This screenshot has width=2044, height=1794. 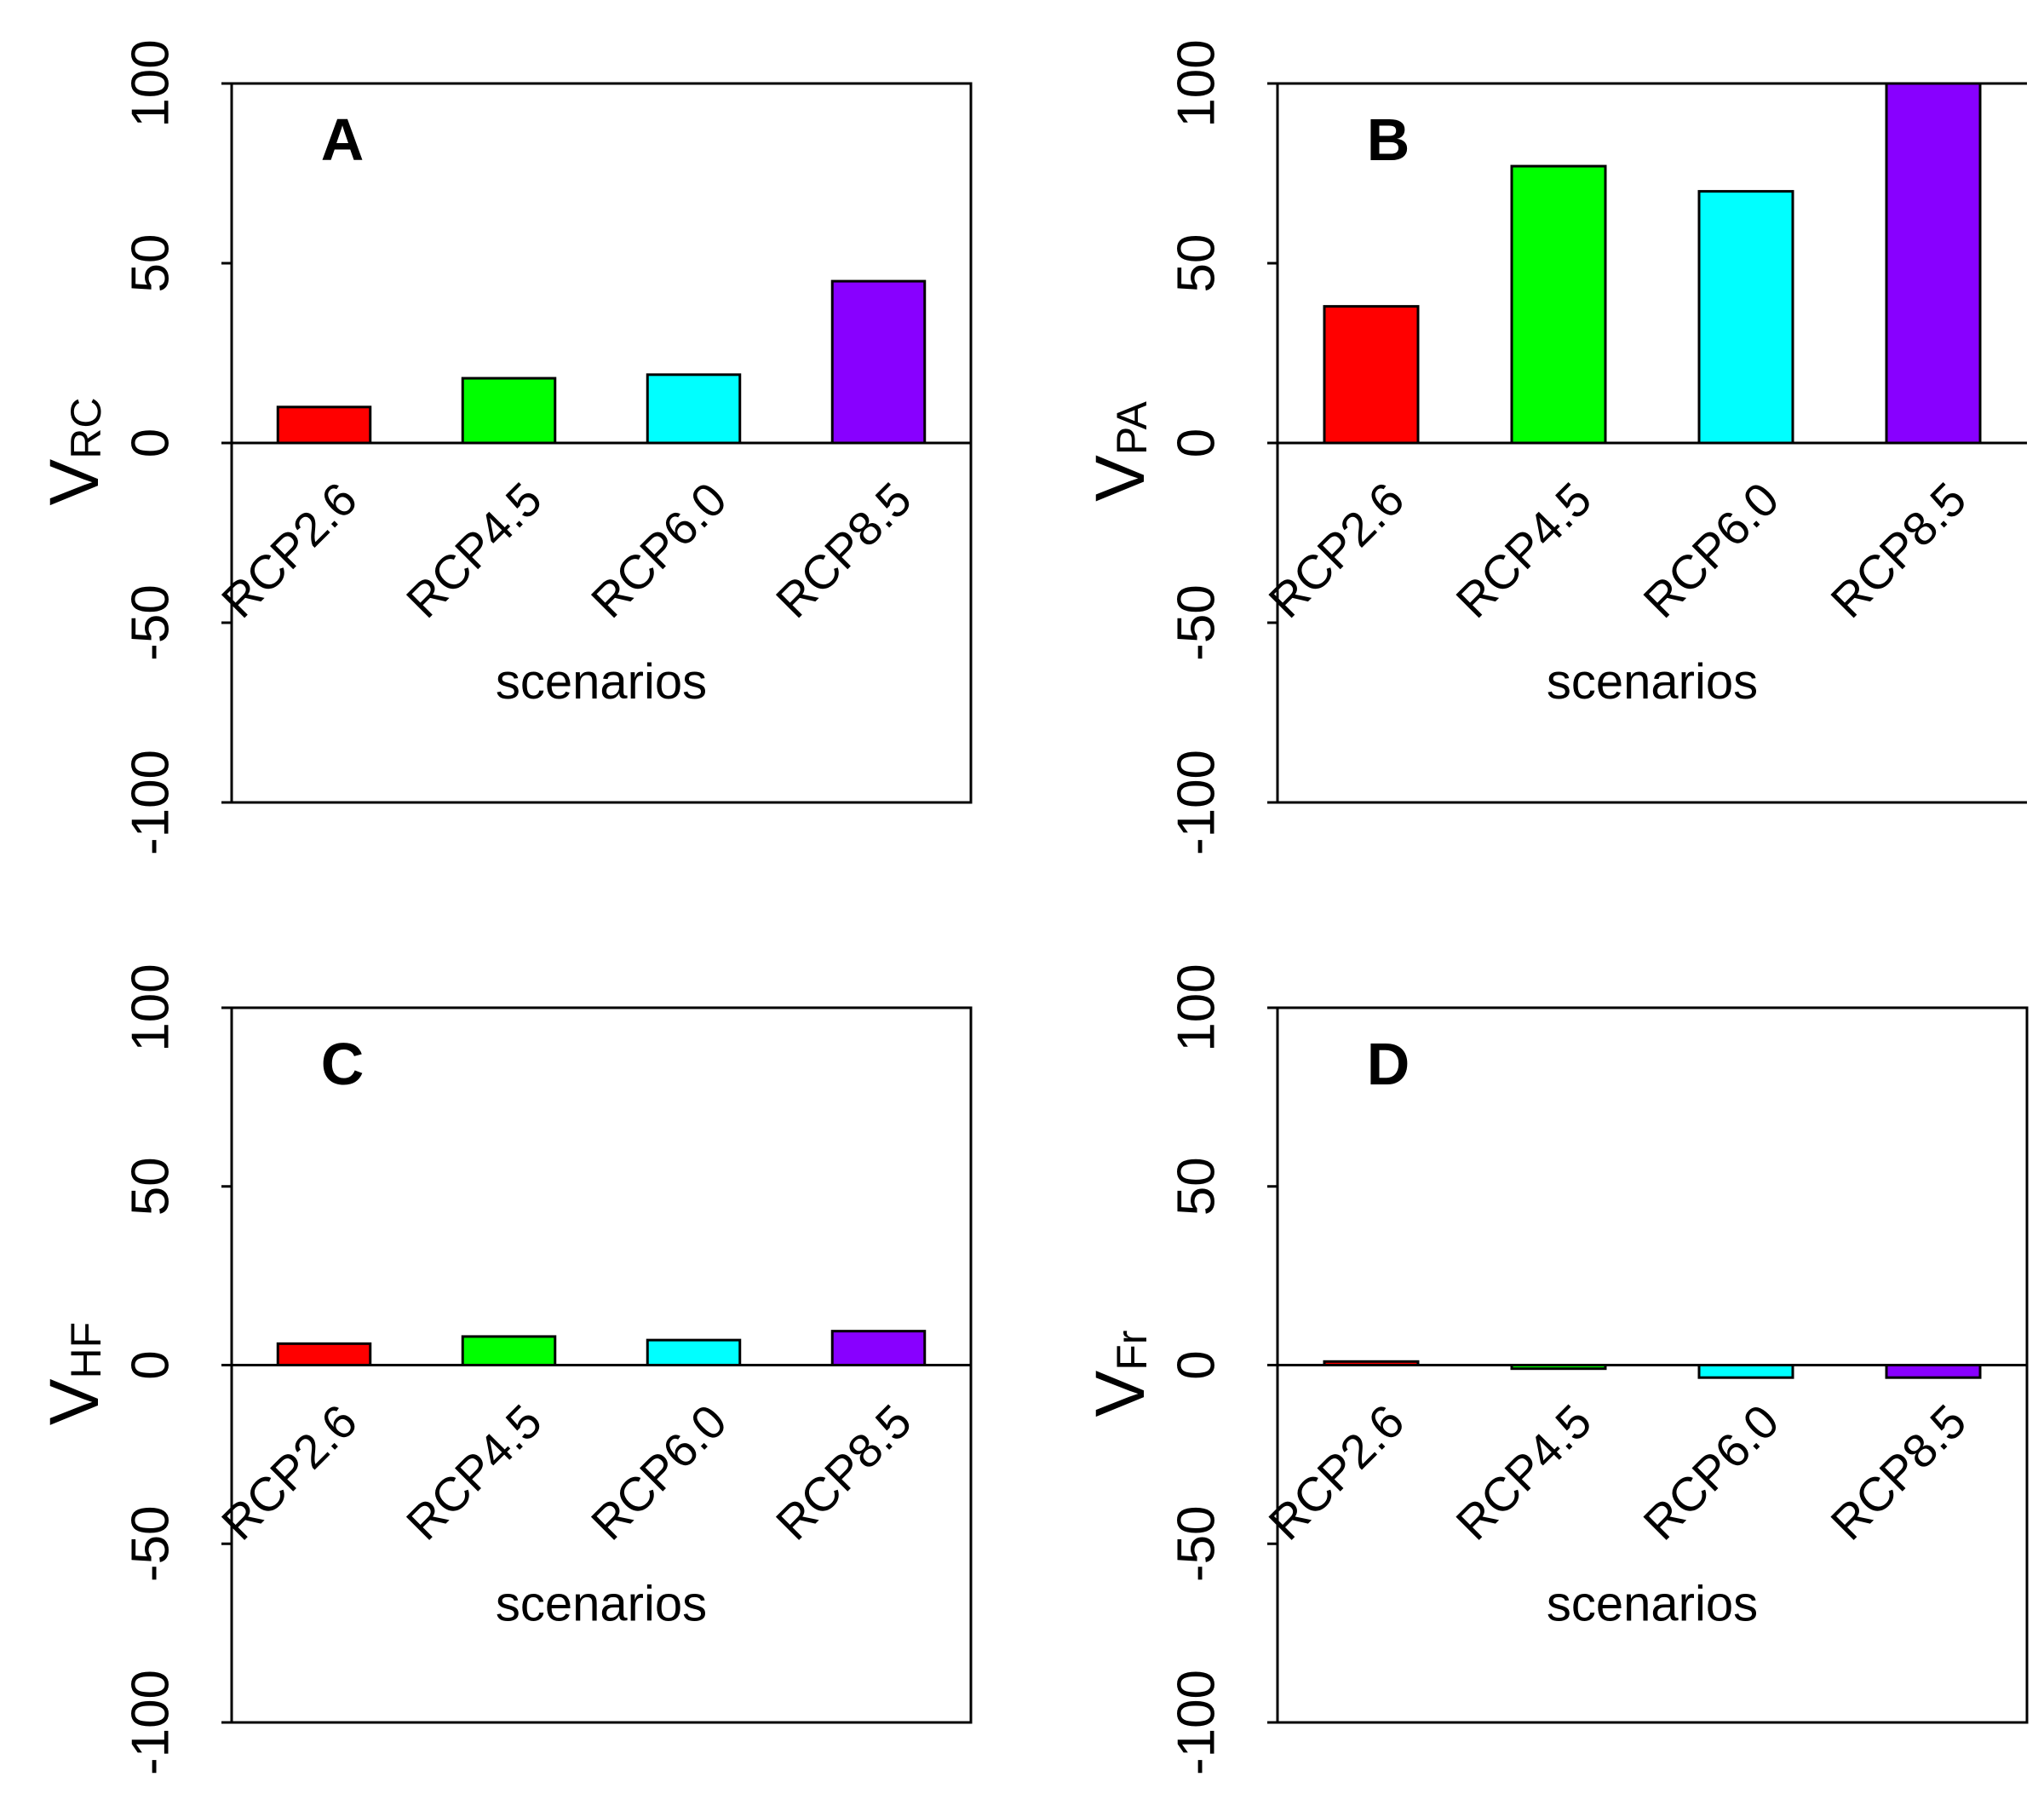 What do you see at coordinates (1388, 1064) in the screenshot?
I see `panel-label: D` at bounding box center [1388, 1064].